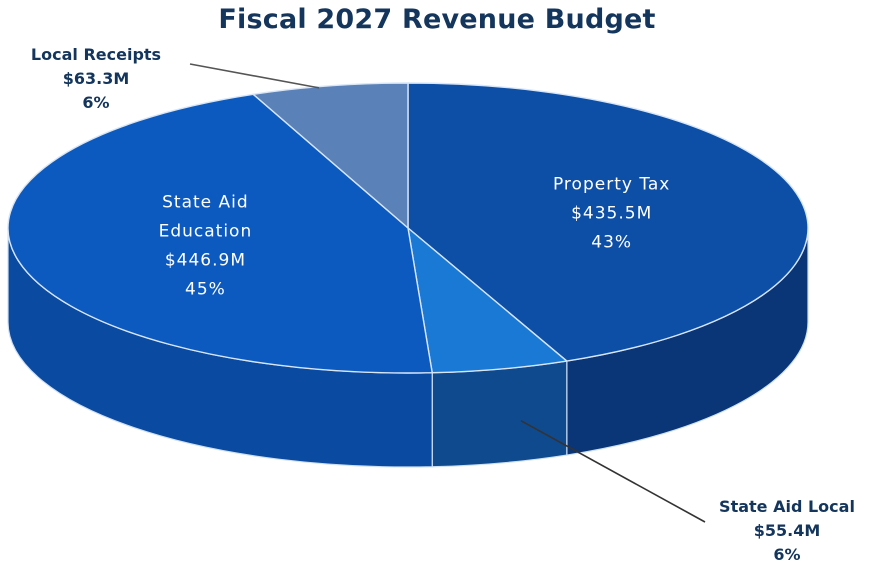  I want to click on local-receipts-label-2: 6%, so click(95, 102).